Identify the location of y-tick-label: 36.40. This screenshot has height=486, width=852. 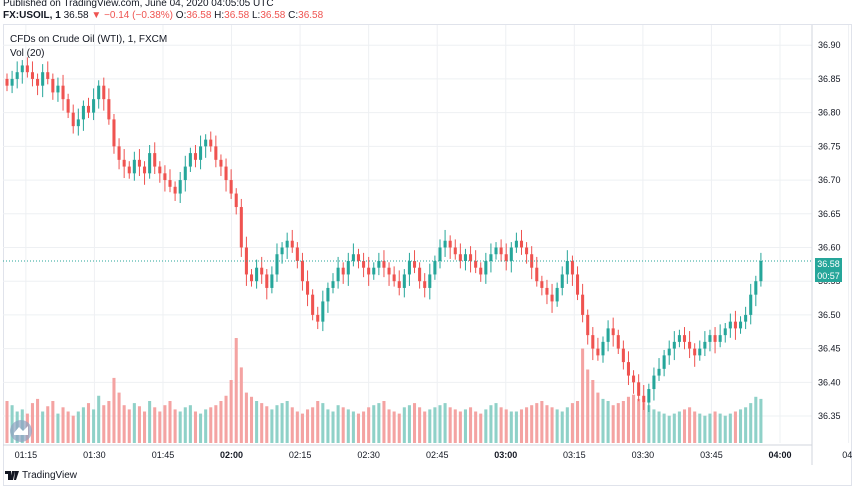
(829, 382).